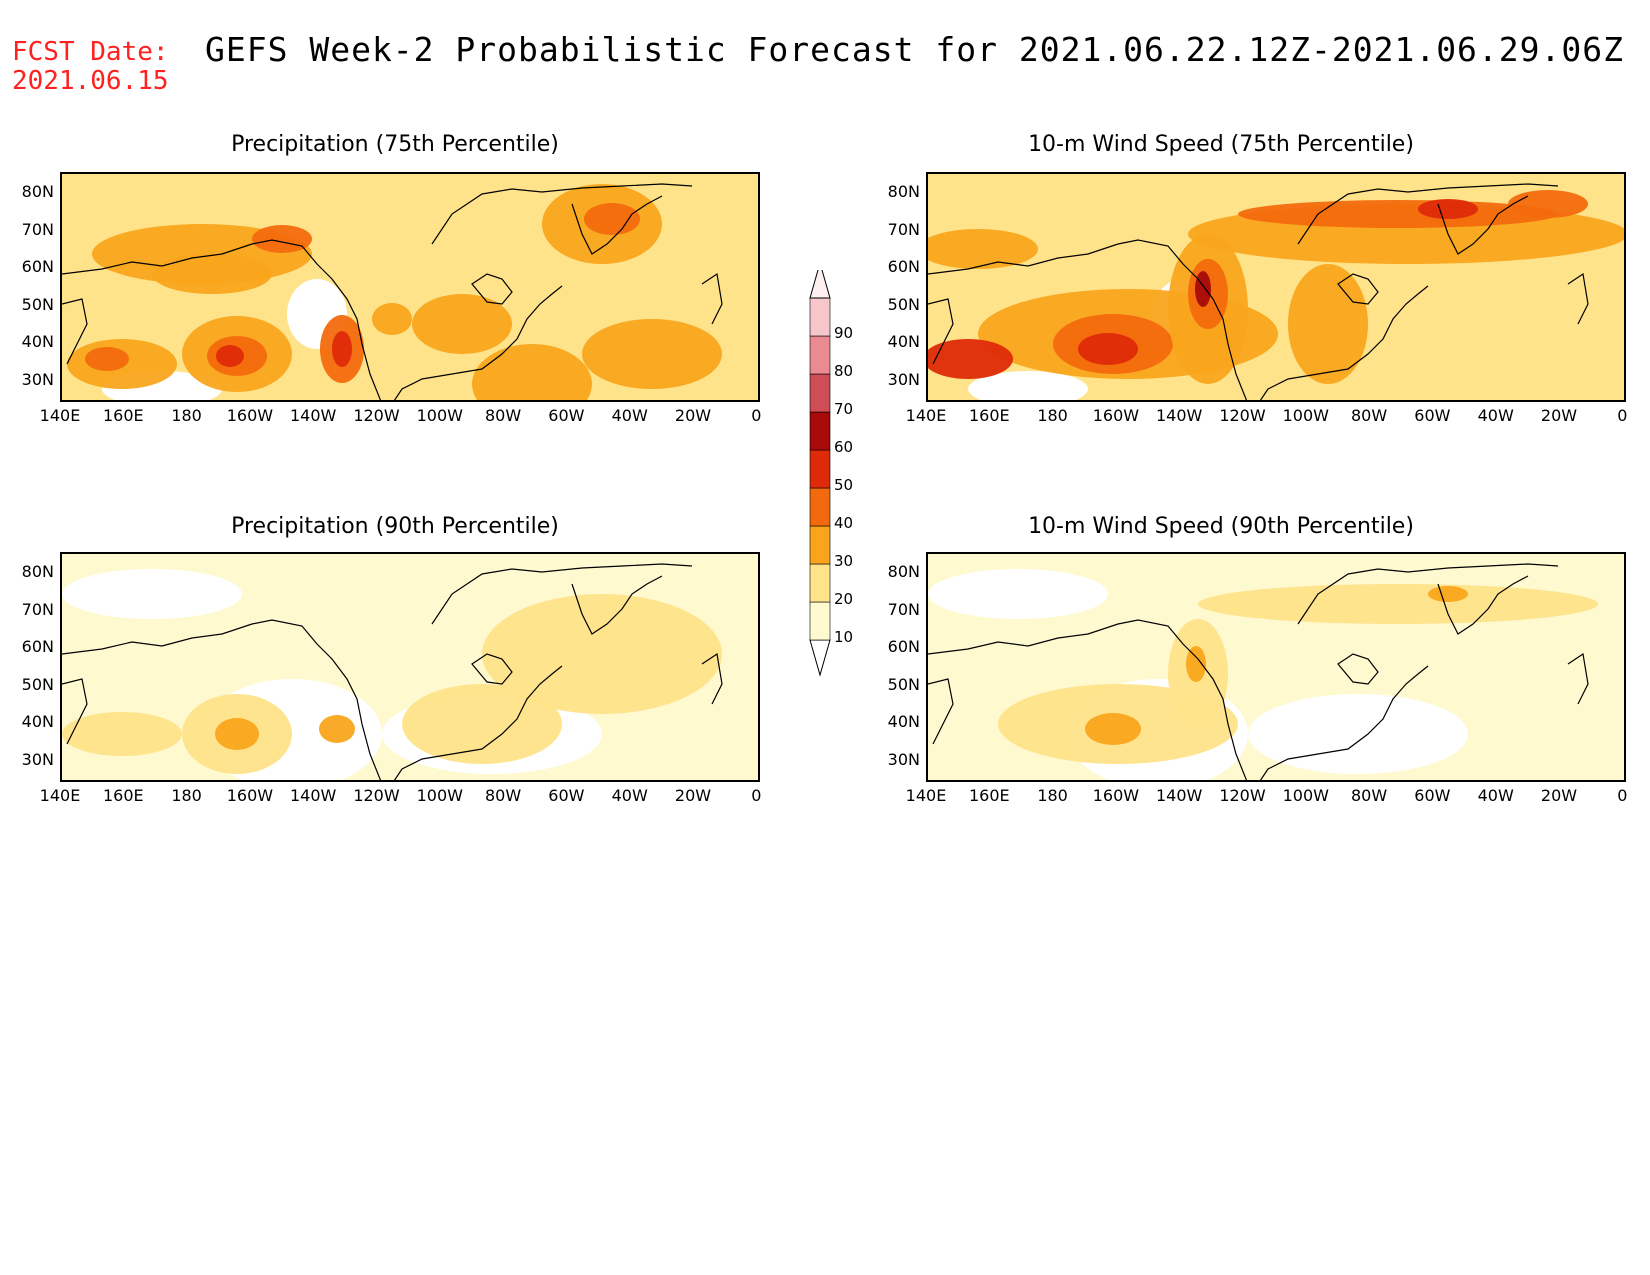  What do you see at coordinates (844, 561) in the screenshot?
I see `legend-level-label: 30` at bounding box center [844, 561].